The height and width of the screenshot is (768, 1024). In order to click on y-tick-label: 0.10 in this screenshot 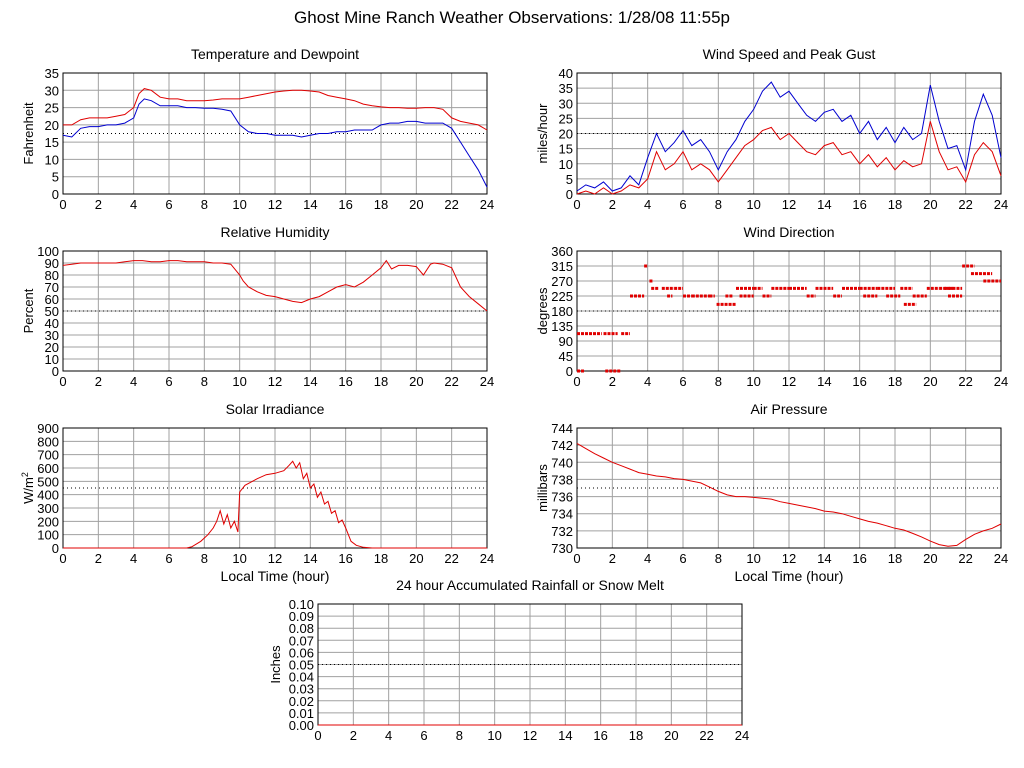, I will do `click(301, 604)`.